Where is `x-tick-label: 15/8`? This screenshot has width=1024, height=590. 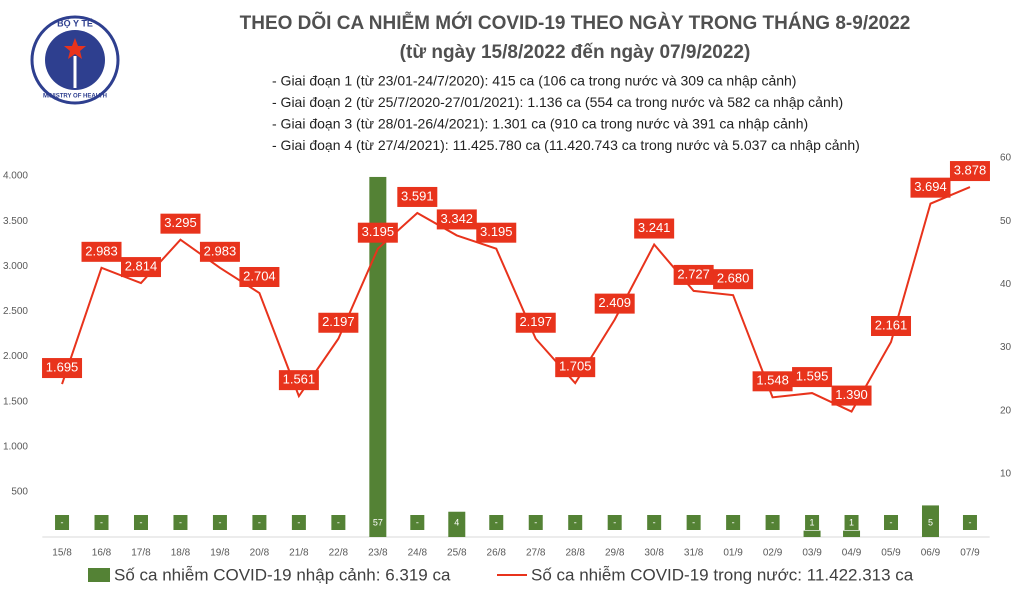 x-tick-label: 15/8 is located at coordinates (62, 553).